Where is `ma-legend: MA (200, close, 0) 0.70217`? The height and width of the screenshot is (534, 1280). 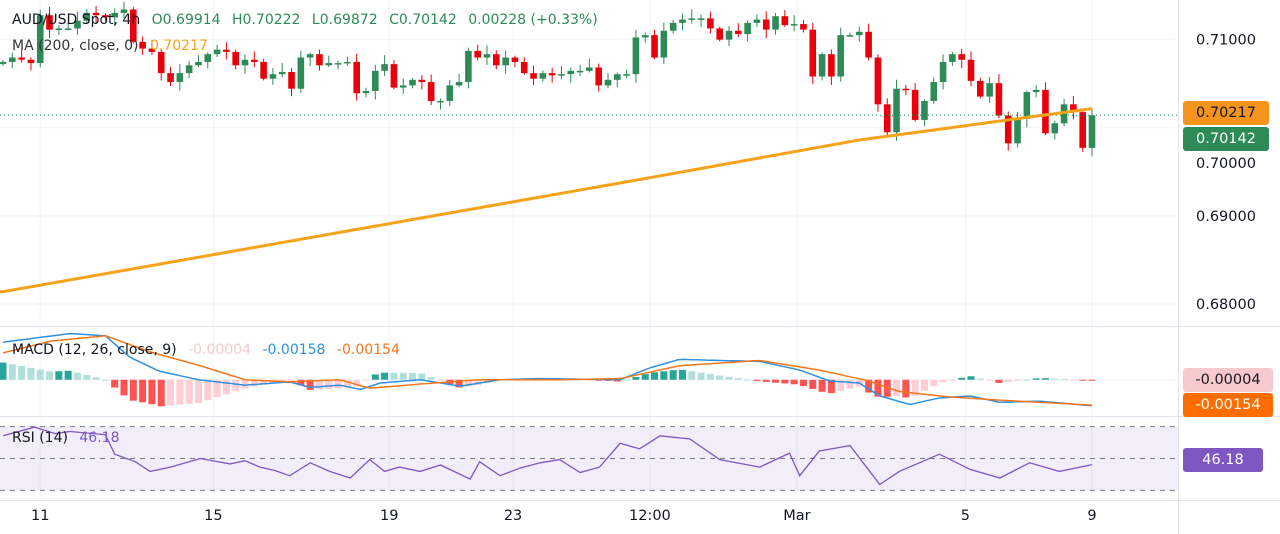
ma-legend: MA (200, close, 0) 0.70217 is located at coordinates (113, 46).